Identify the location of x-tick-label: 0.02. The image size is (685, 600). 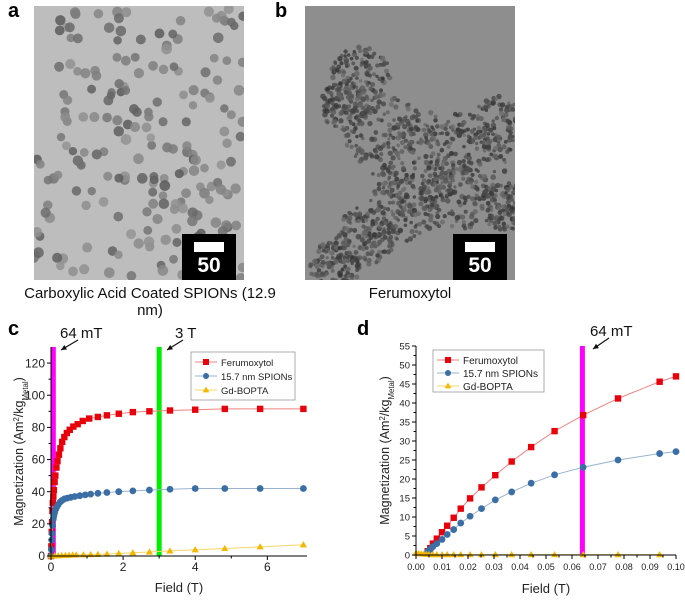
(468, 567).